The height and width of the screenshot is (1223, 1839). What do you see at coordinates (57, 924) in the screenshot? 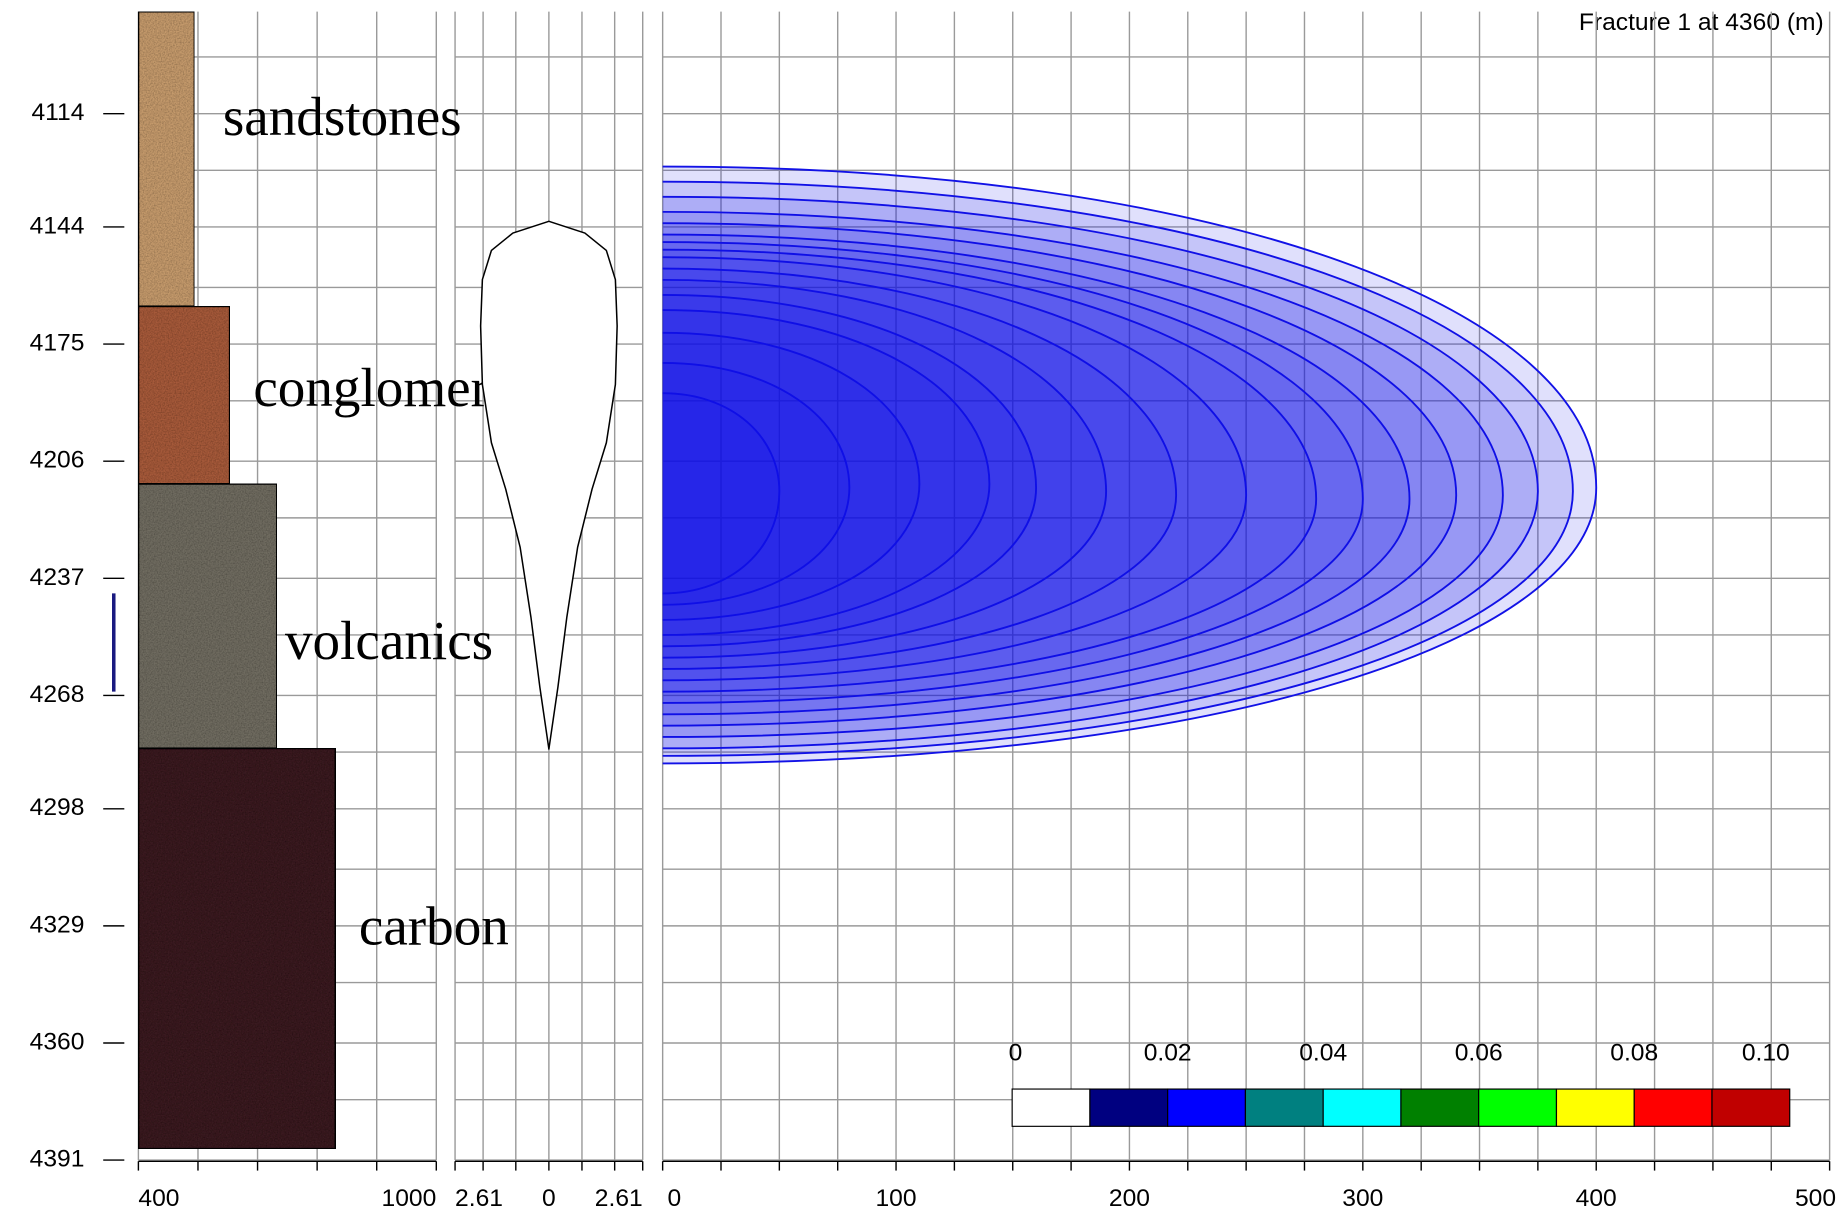
I see `y-tick-label: 4329` at bounding box center [57, 924].